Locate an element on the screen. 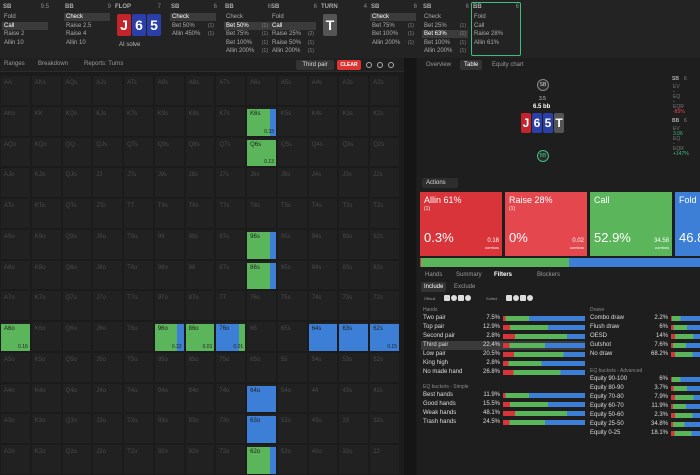 This screenshot has height=475, width=700. action-block: Allin 61% (1) 0.3% 0.18 combos is located at coordinates (461, 224).